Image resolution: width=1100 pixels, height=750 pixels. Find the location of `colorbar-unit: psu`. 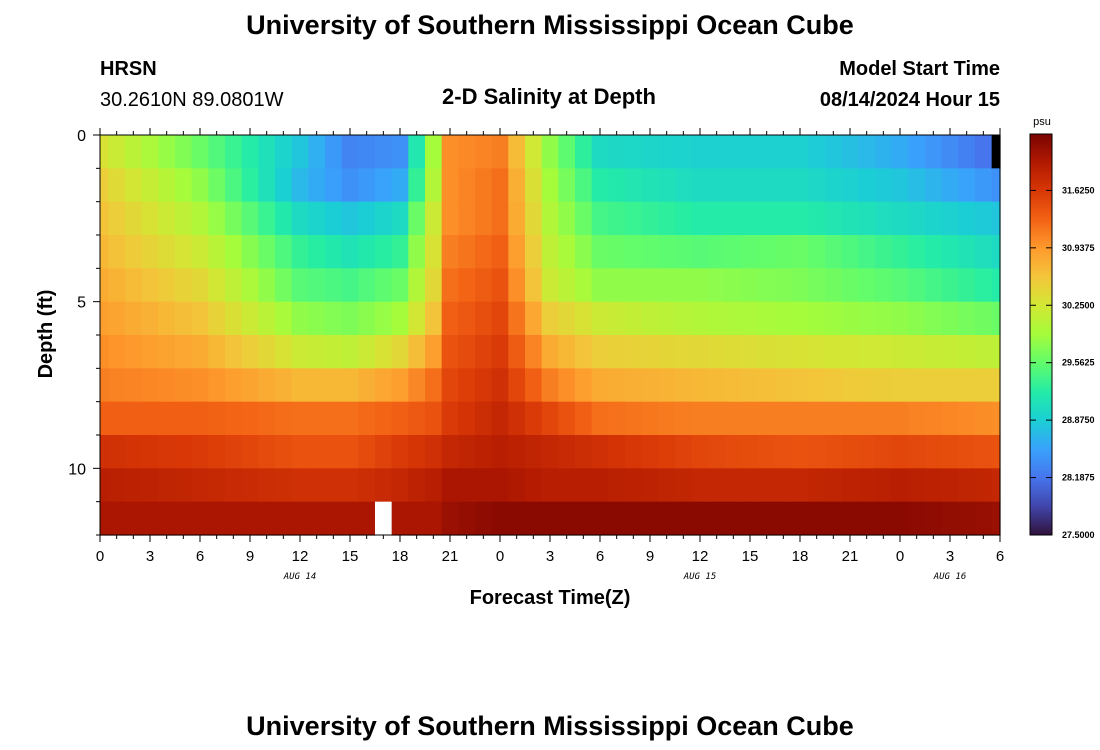

colorbar-unit: psu is located at coordinates (1042, 122).